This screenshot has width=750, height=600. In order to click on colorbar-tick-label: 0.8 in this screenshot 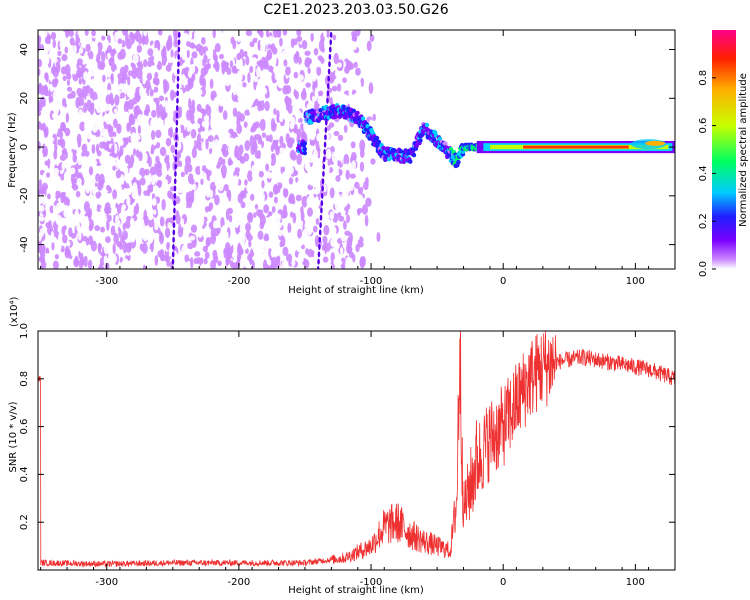, I will do `click(703, 78)`.